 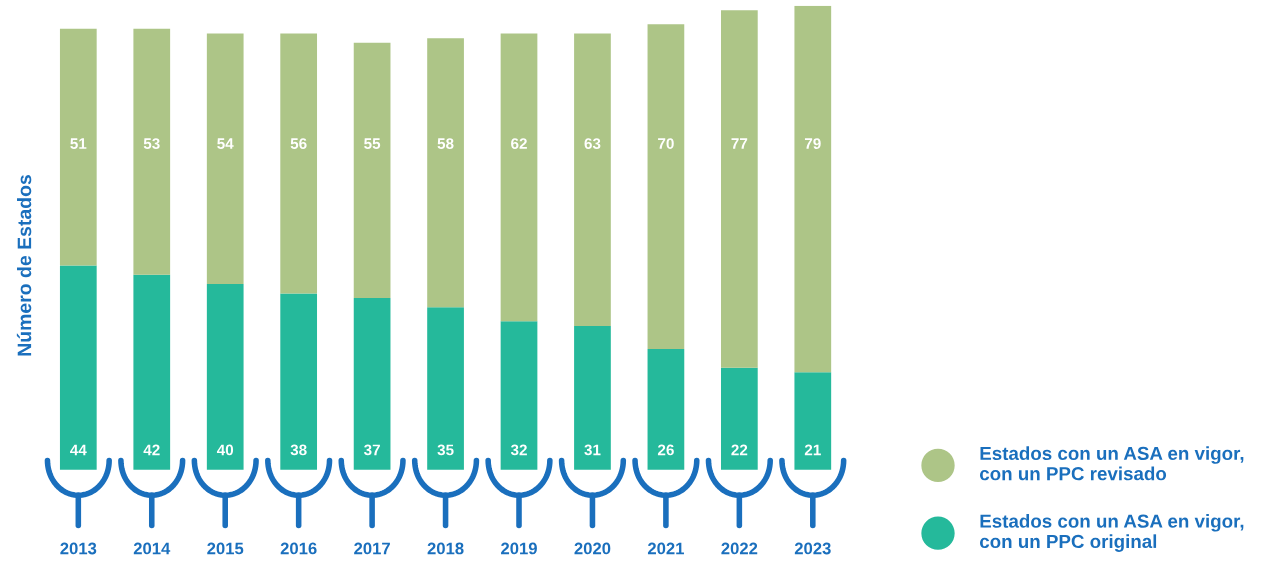 I want to click on data-label: 79, so click(x=812, y=143).